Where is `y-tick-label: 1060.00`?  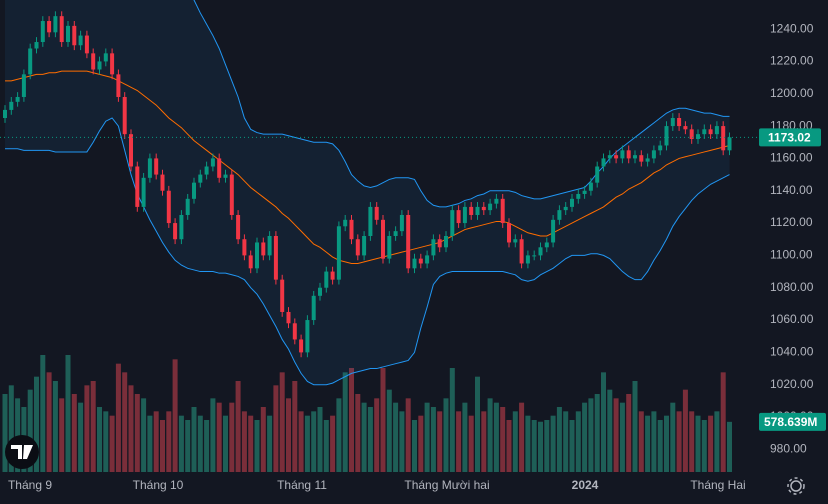 y-tick-label: 1060.00 is located at coordinates (792, 319).